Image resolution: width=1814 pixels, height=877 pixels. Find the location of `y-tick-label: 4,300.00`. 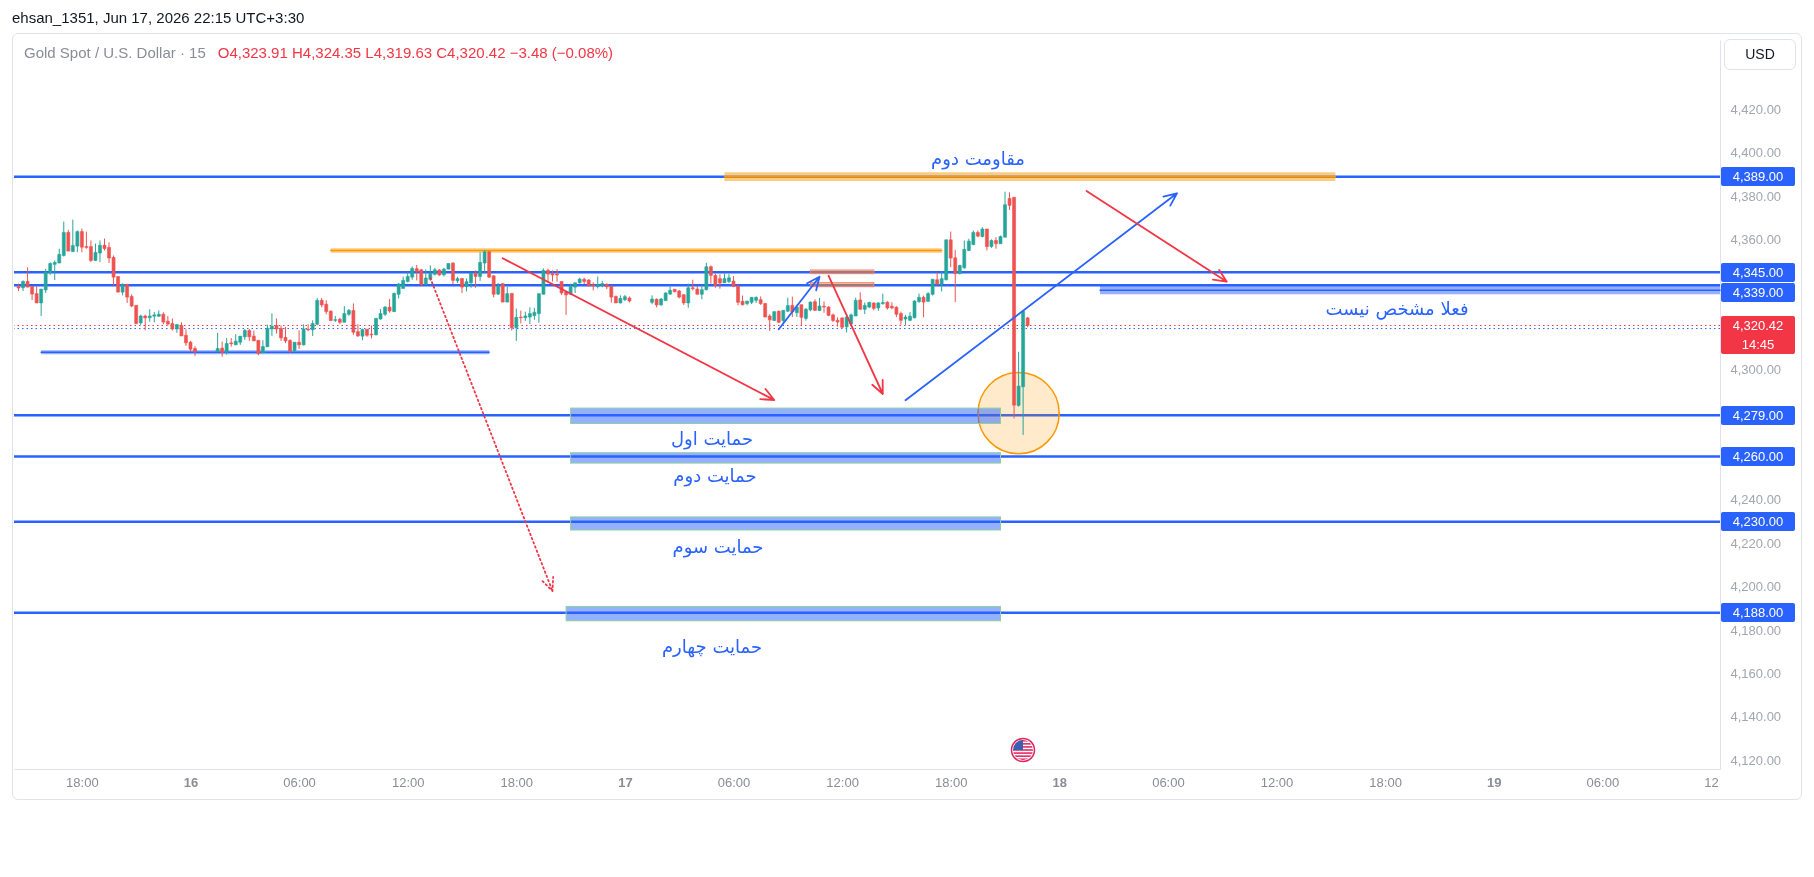

y-tick-label: 4,300.00 is located at coordinates (1756, 370).